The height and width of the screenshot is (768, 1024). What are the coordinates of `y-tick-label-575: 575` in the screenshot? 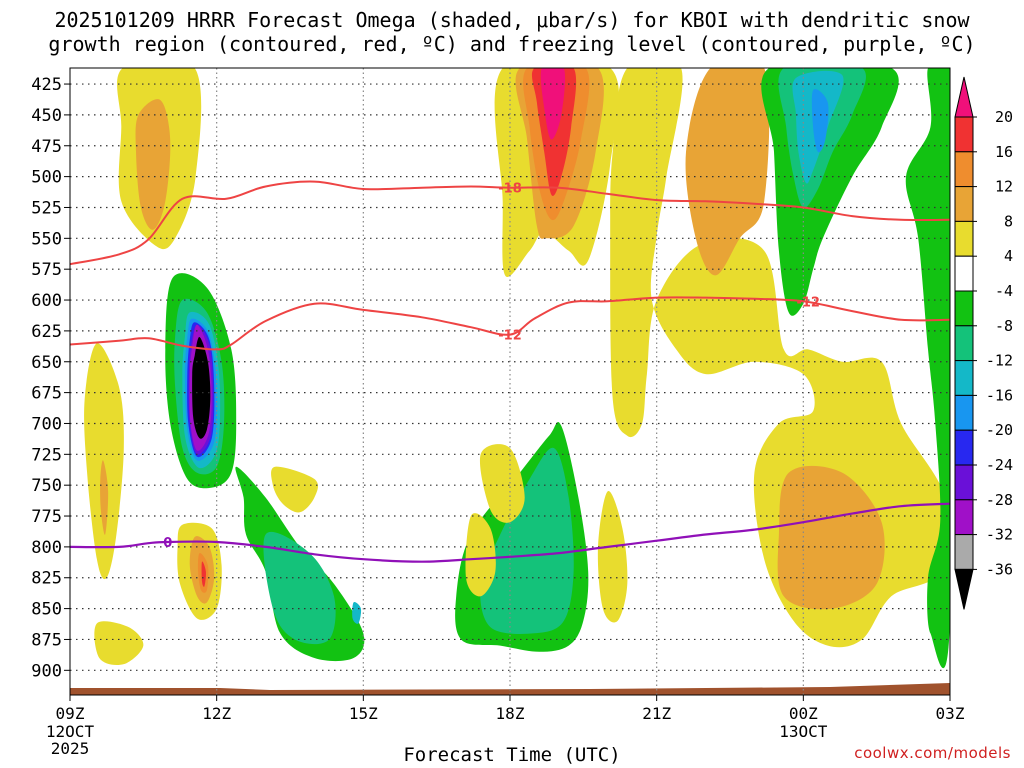 It's located at (46, 270).